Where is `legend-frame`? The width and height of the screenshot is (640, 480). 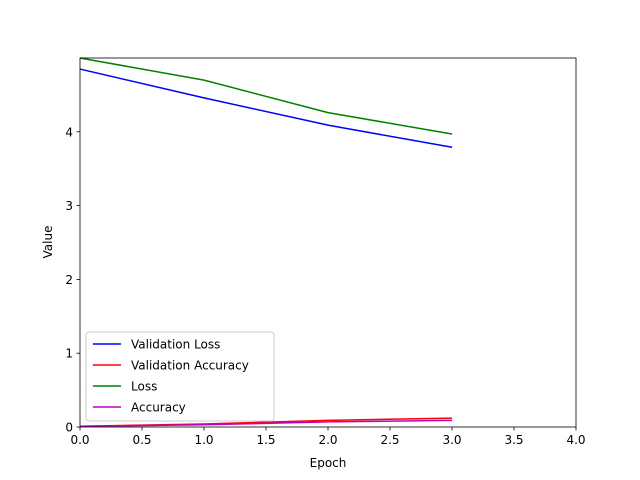
legend-frame is located at coordinates (180, 376).